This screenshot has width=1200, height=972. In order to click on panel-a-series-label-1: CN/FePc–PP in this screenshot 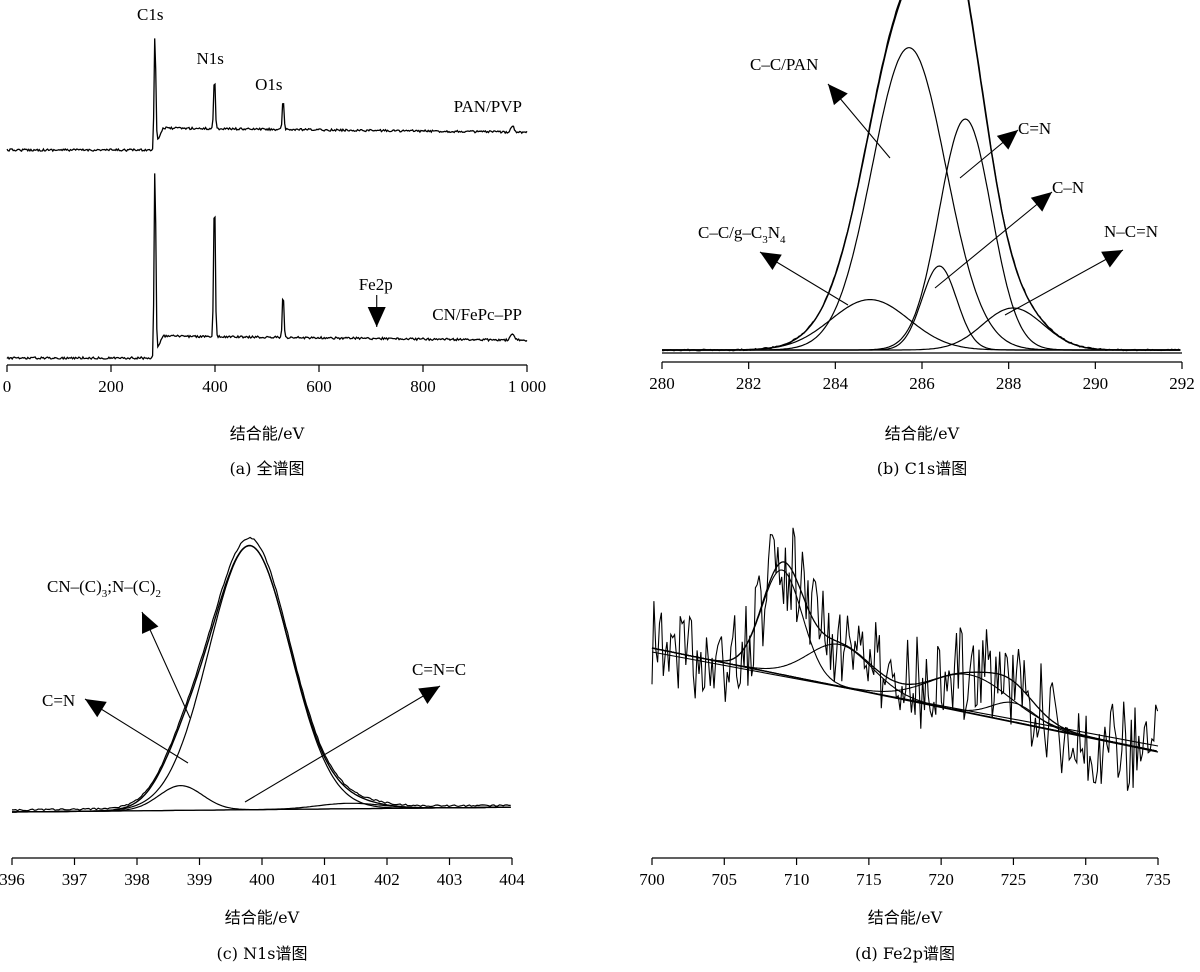, I will do `click(477, 314)`.